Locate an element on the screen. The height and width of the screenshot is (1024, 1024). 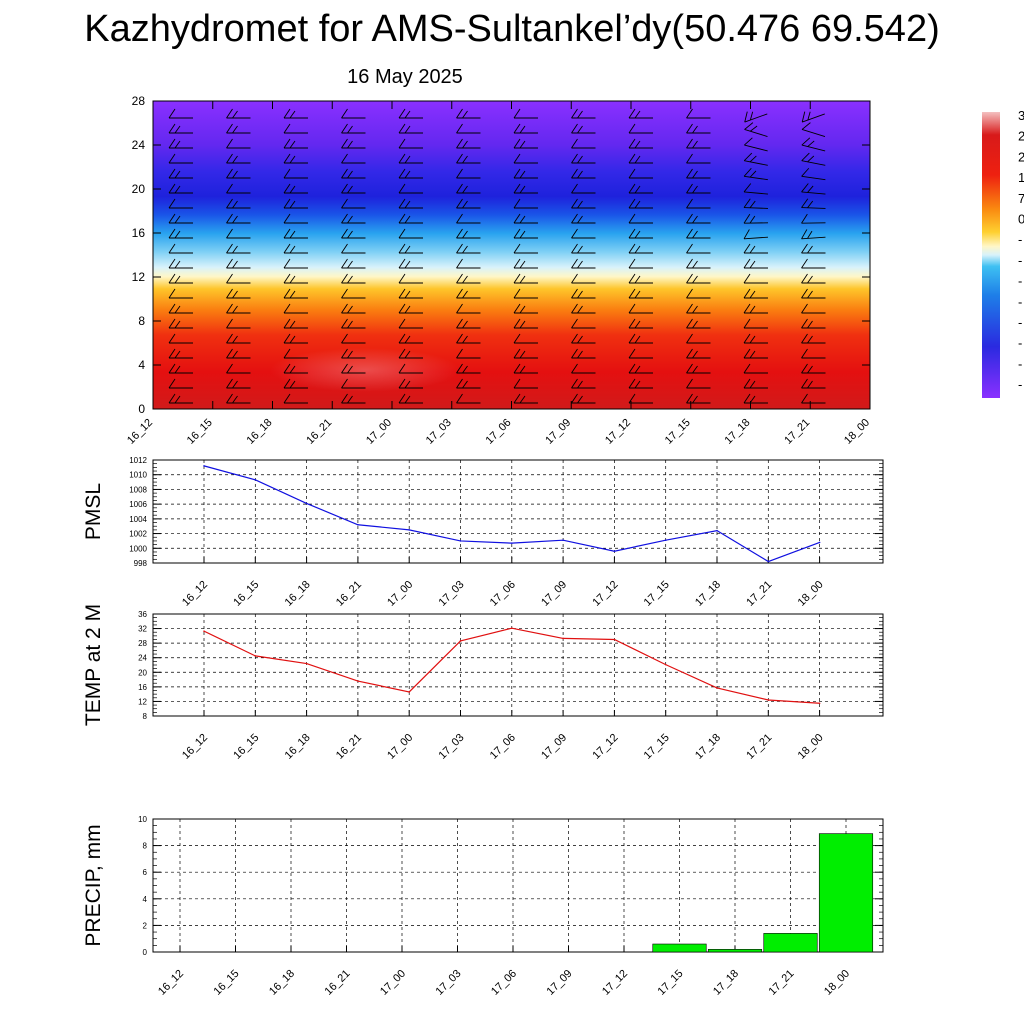
ytick-label: 998 is located at coordinates (141, 563).